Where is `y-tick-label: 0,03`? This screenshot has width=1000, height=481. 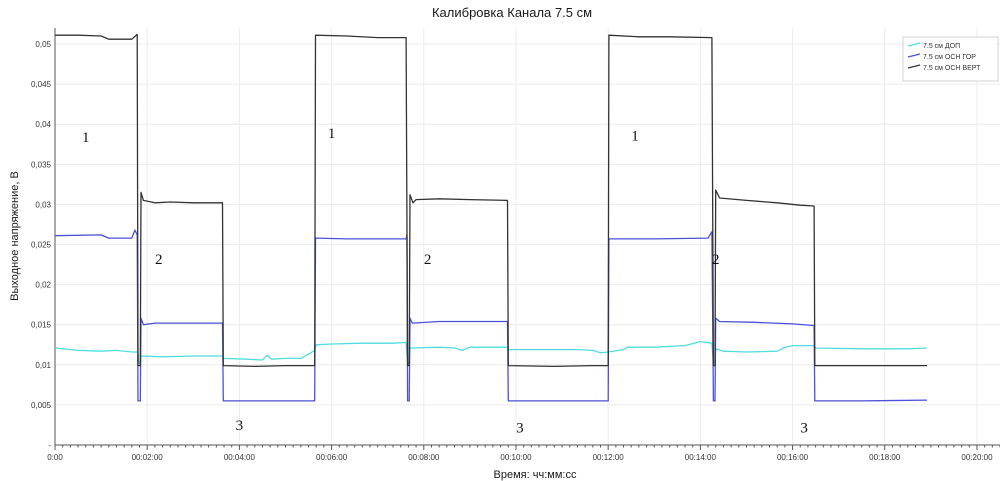
y-tick-label: 0,03 is located at coordinates (43, 204).